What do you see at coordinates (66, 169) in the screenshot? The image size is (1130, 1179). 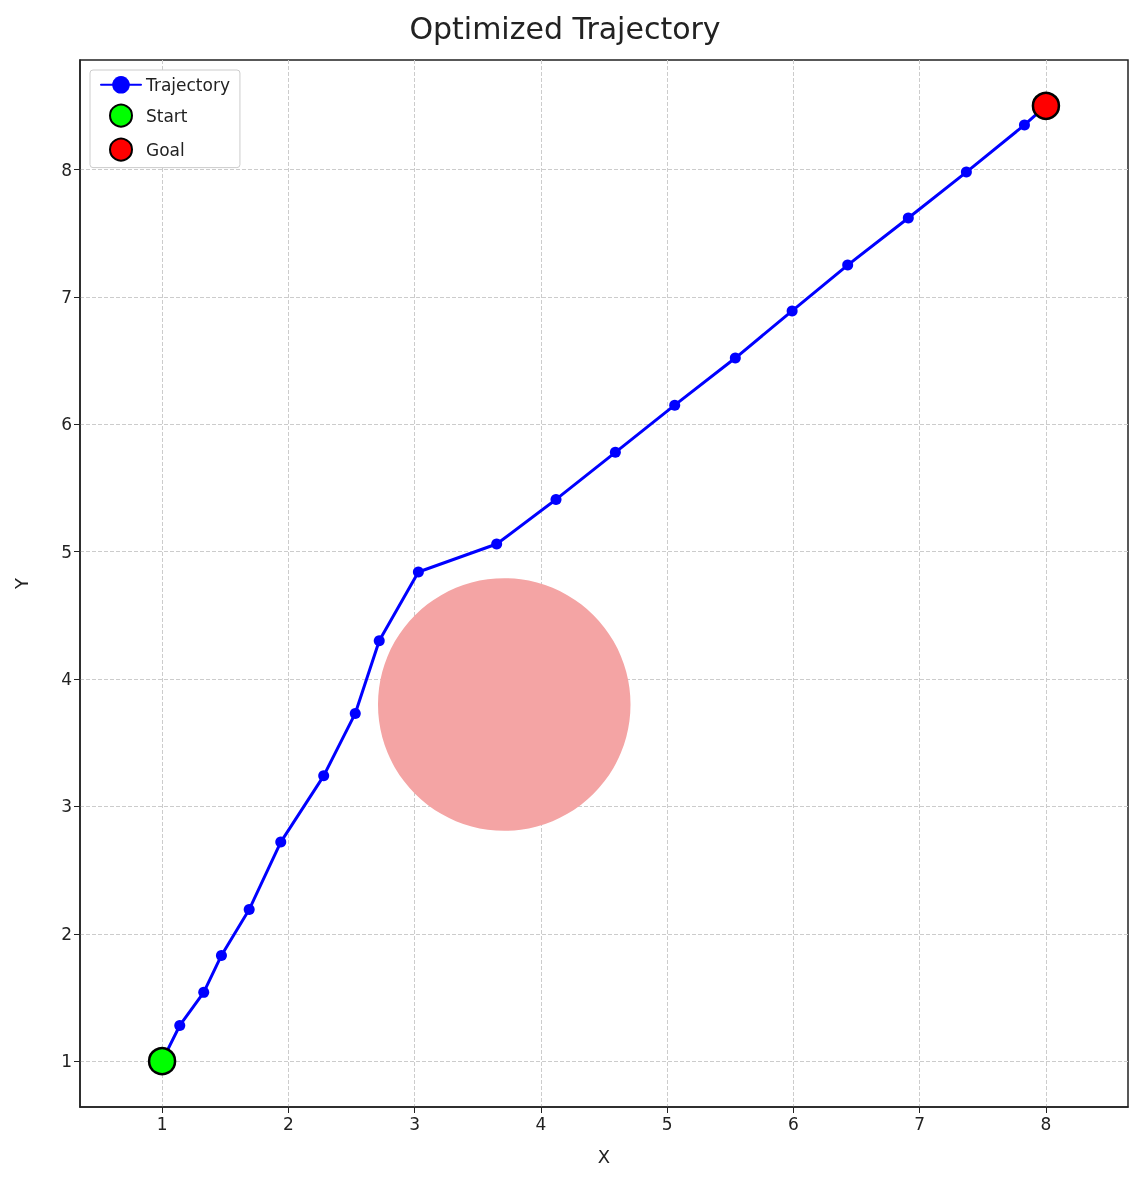 I see `y-tick-label: 8` at bounding box center [66, 169].